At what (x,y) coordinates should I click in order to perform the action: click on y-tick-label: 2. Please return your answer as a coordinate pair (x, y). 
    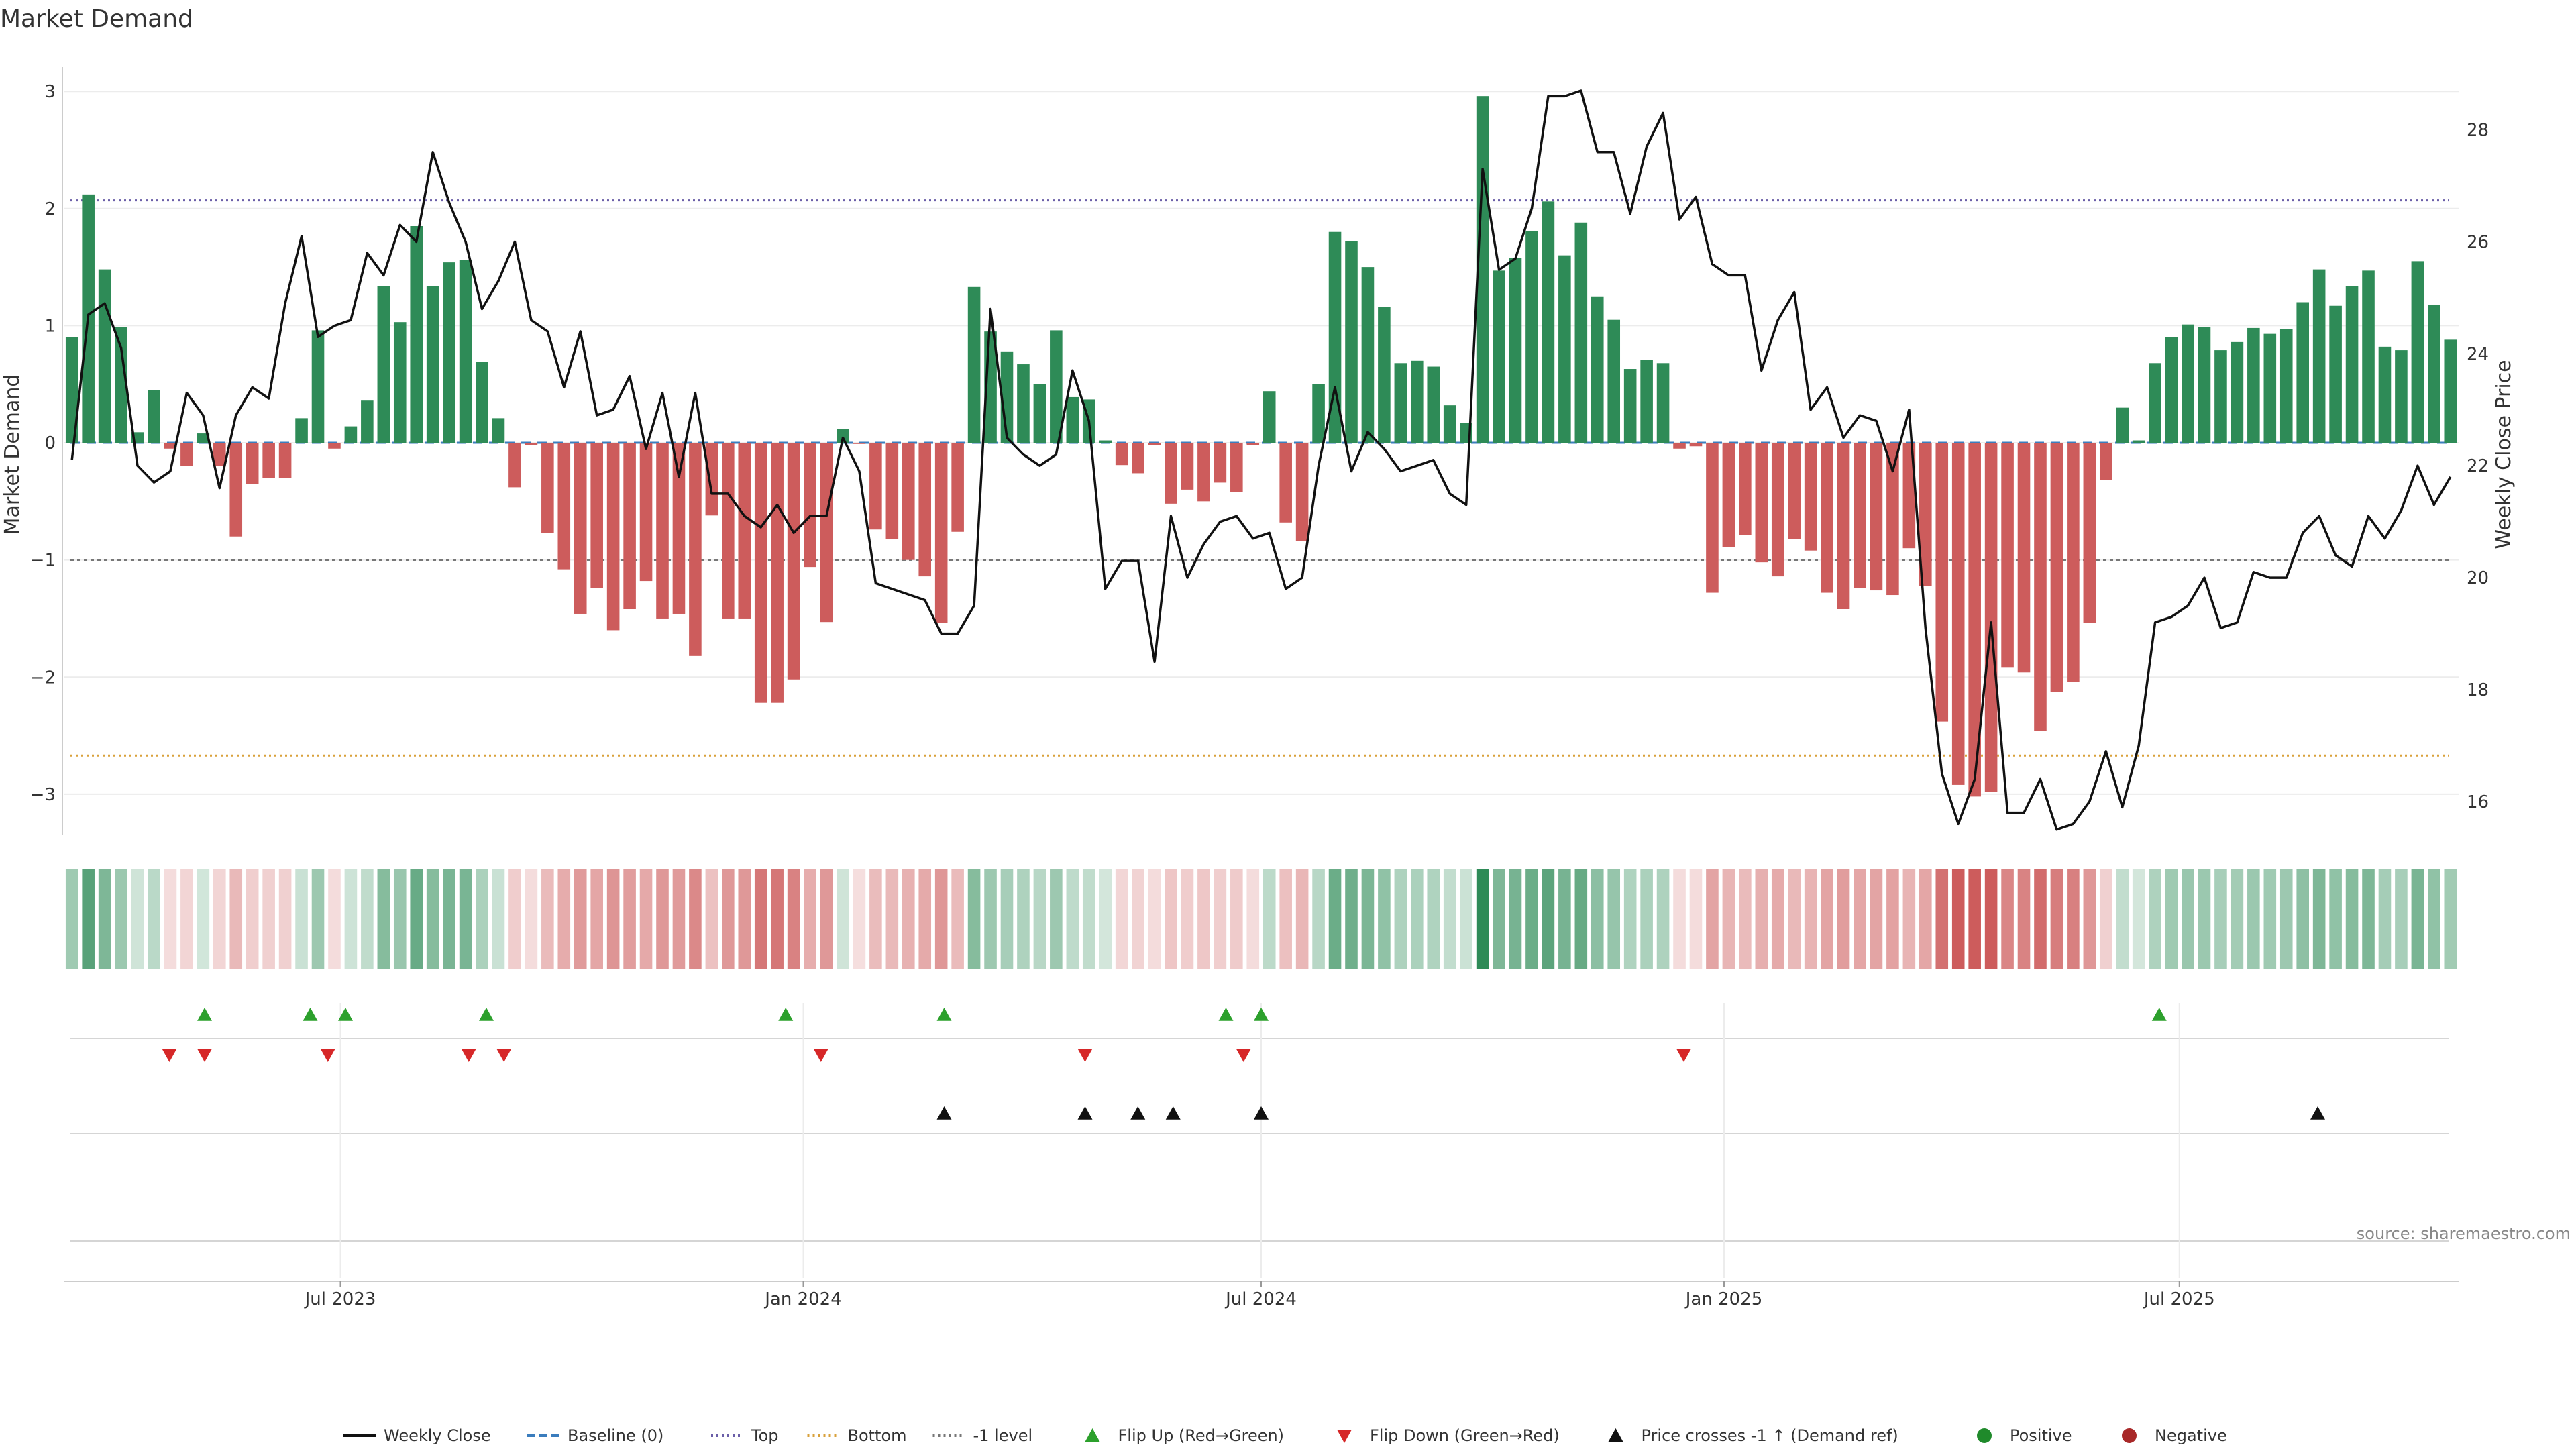
    Looking at the image, I should click on (50, 209).